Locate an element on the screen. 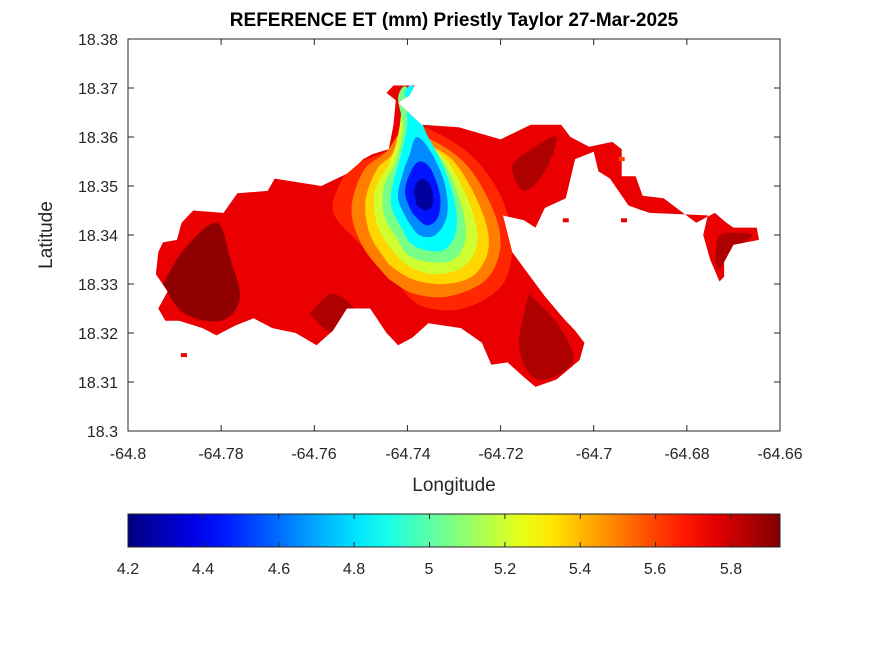  y-tick-label: 18.36 is located at coordinates (98, 138).